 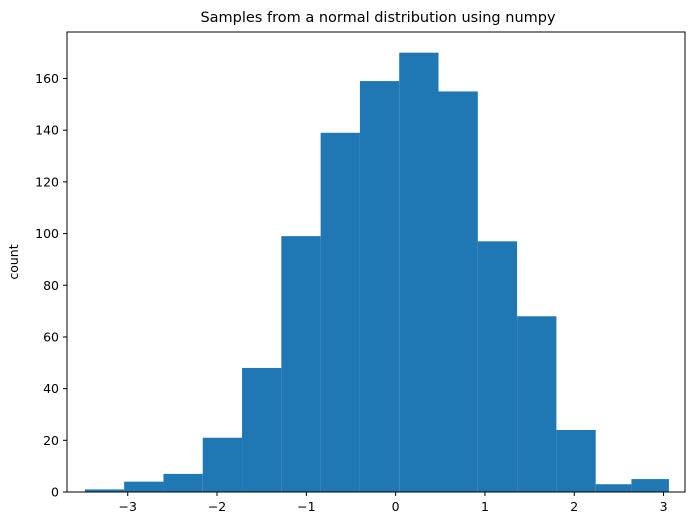 I want to click on y-tick-label: 80, so click(x=51, y=285).